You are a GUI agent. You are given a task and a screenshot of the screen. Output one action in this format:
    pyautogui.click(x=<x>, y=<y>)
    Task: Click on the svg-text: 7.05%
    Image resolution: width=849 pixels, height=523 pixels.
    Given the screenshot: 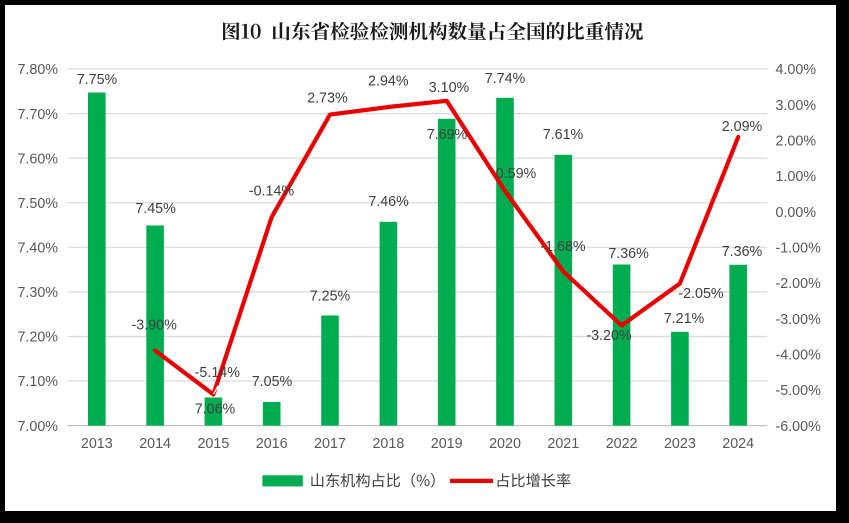 What is the action you would take?
    pyautogui.click(x=272, y=382)
    